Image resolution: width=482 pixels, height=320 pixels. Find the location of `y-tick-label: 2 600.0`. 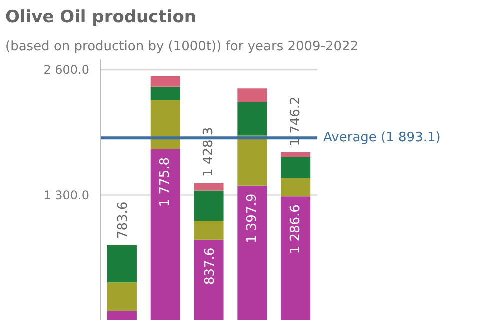

y-tick-label: 2 600.0 is located at coordinates (67, 70).